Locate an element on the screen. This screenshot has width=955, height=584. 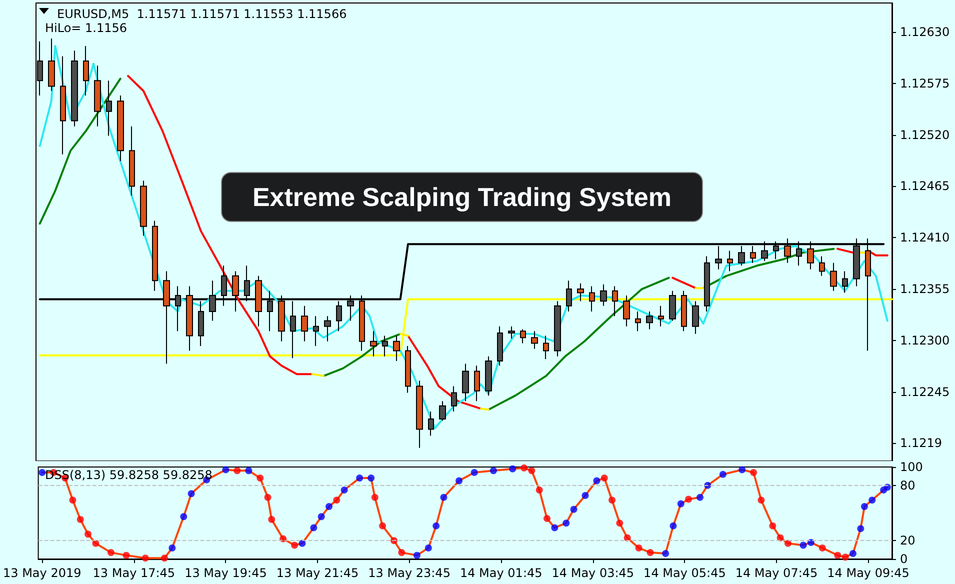
x-tick-label: 13 May 19:45 is located at coordinates (225, 573).